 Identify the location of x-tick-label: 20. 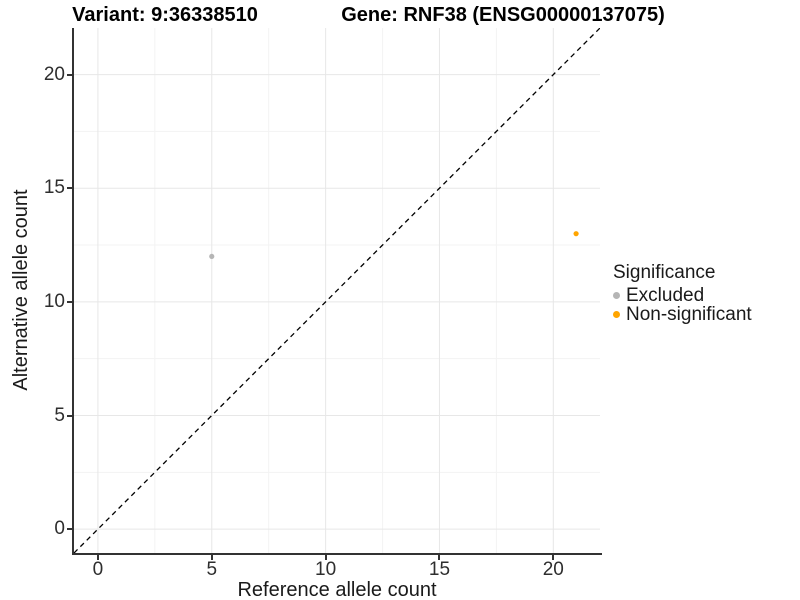
(553, 569).